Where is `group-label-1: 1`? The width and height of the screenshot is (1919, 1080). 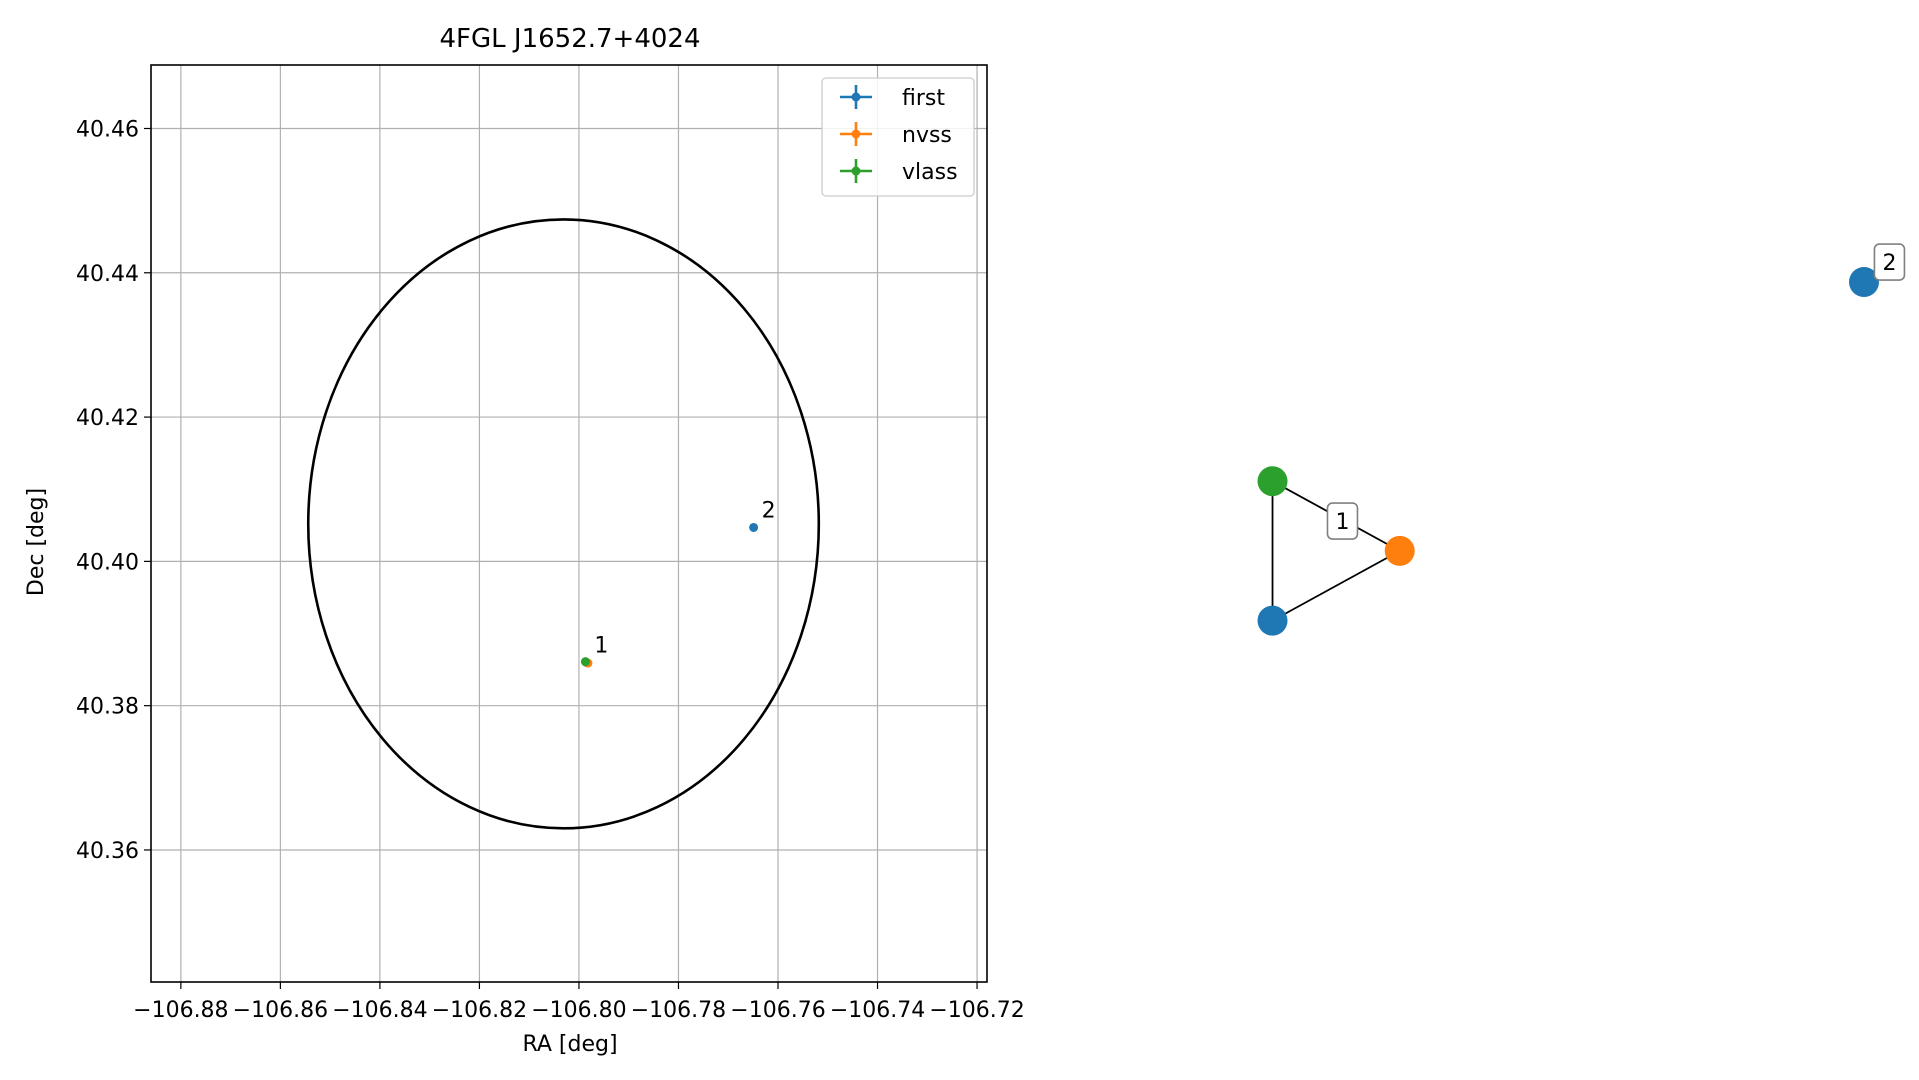
group-label-1: 1 is located at coordinates (1342, 521).